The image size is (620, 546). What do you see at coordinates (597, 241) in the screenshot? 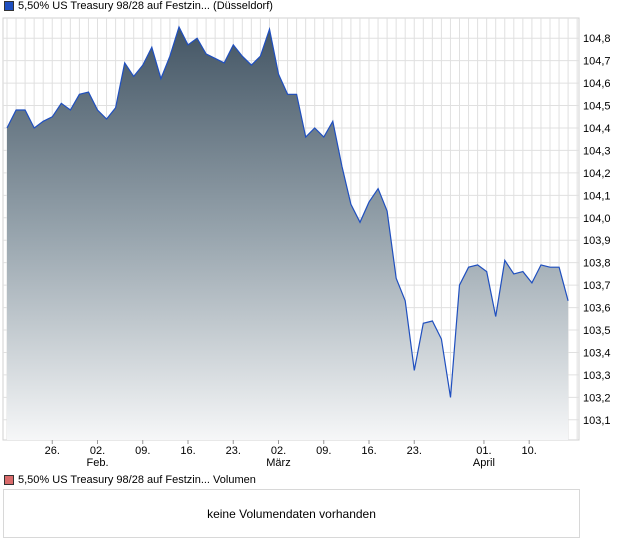
I see `y-tick-label: 103,9` at bounding box center [597, 241].